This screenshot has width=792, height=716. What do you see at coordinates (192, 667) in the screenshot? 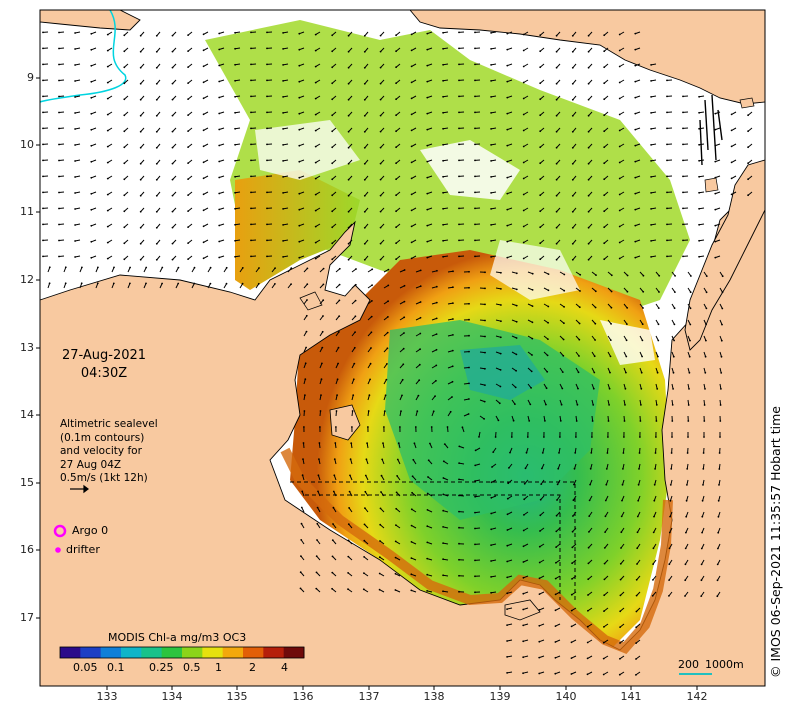
I see `colorbar-tick: 0.5` at bounding box center [192, 667].